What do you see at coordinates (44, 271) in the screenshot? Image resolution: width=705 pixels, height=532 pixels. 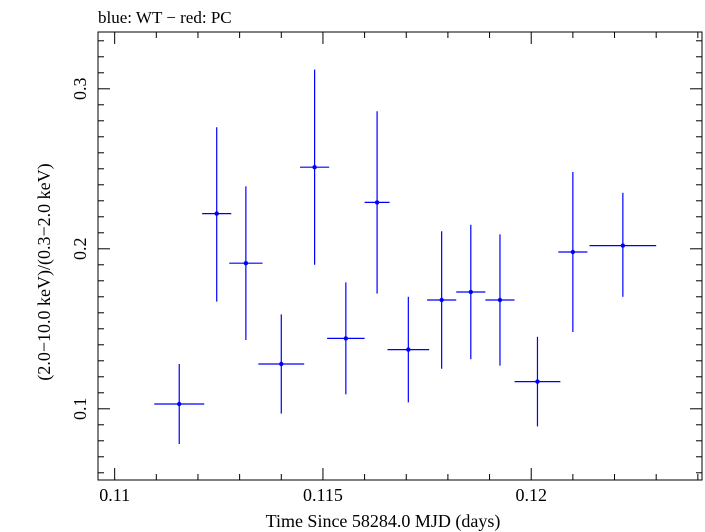 I see `y-axis-label: (2.0−10.0 keV)/(0.3−2.0 keV)` at bounding box center [44, 271].